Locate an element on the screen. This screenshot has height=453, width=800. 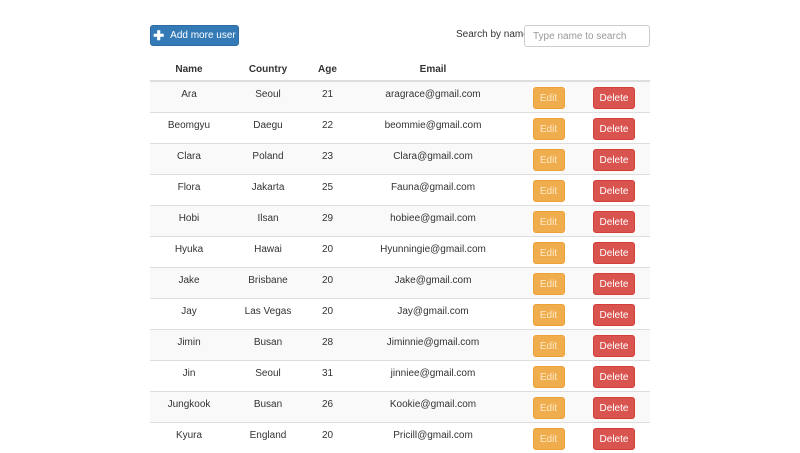
header-age: Age is located at coordinates (327, 70).